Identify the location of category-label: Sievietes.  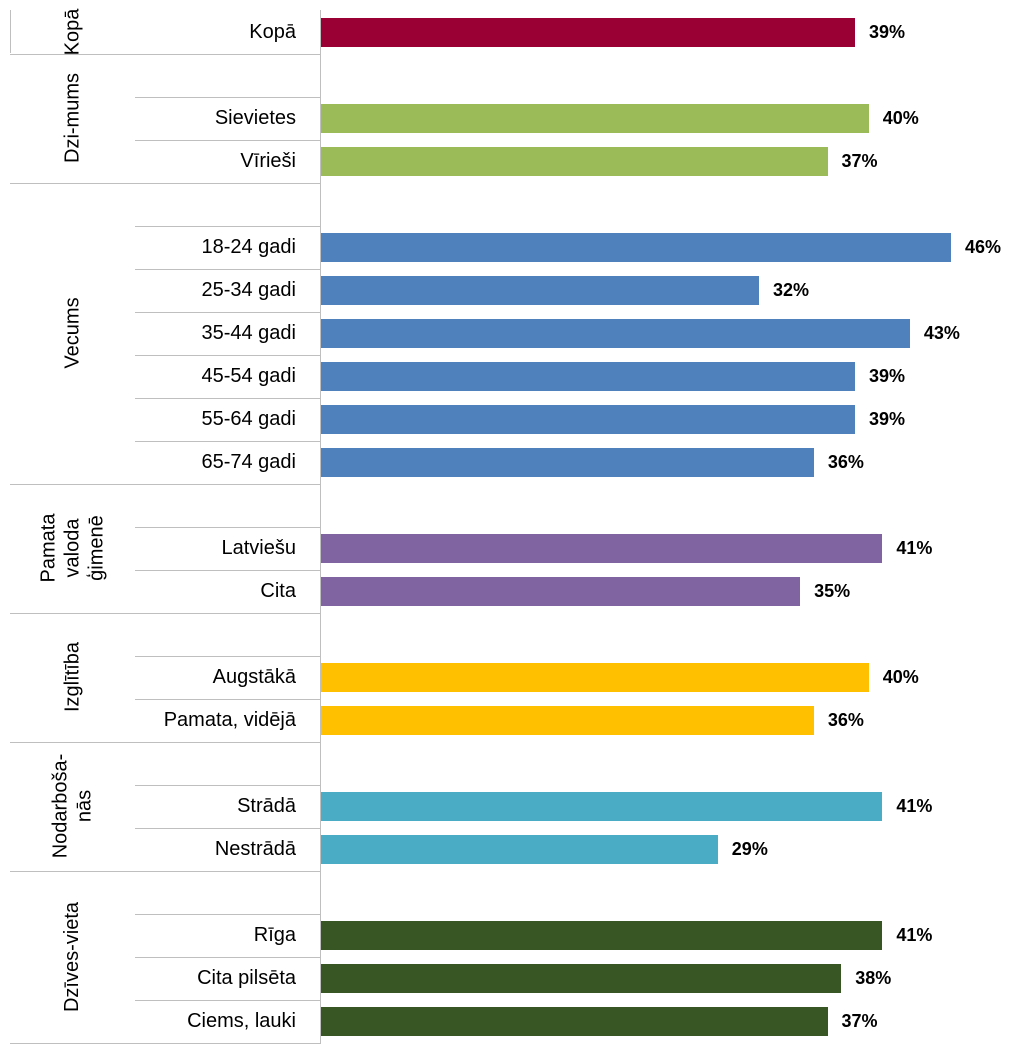
(255, 117).